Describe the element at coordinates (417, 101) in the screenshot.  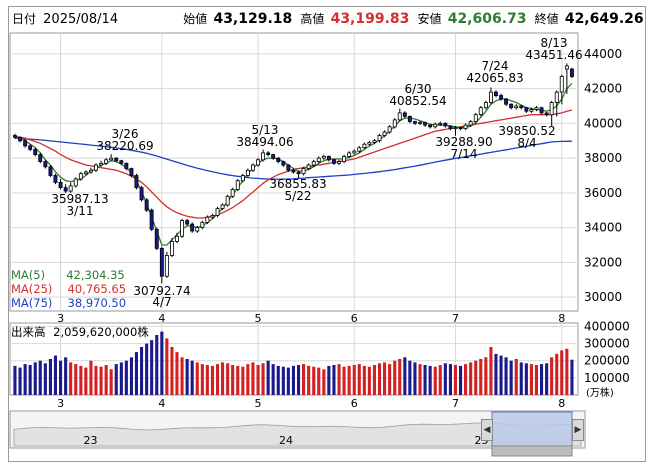
I see `annotation-value: 40852.54` at that location.